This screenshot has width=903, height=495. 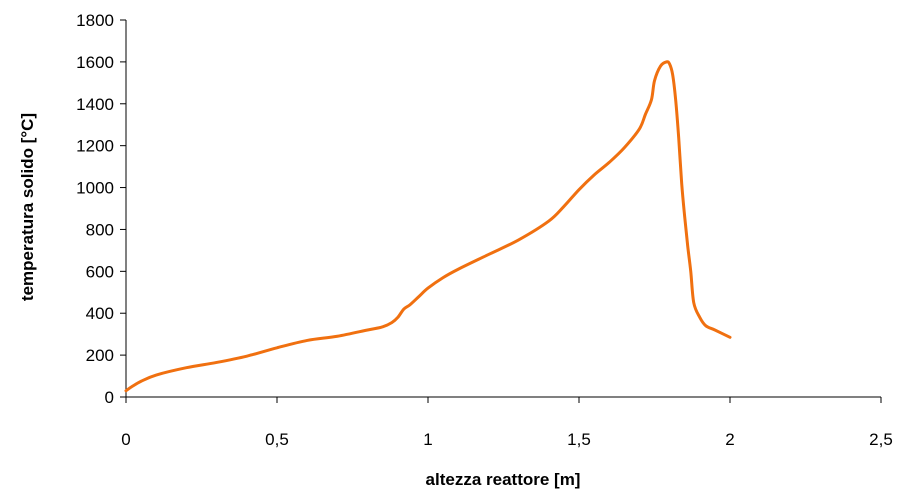 What do you see at coordinates (95, 188) in the screenshot?
I see `y-tick-label: 1000` at bounding box center [95, 188].